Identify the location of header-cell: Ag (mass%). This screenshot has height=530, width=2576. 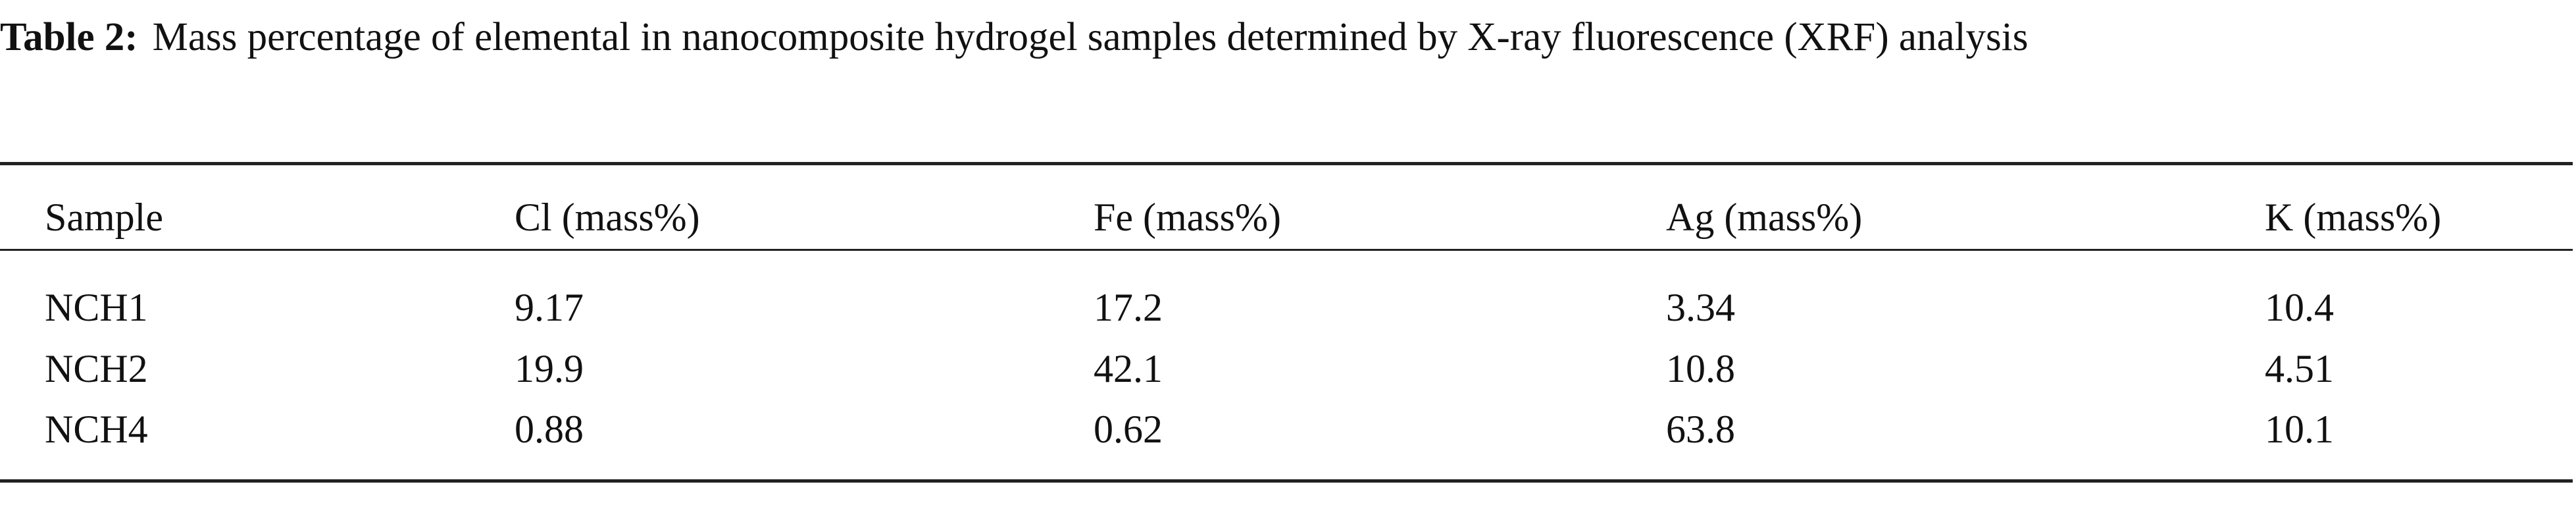
(1764, 217).